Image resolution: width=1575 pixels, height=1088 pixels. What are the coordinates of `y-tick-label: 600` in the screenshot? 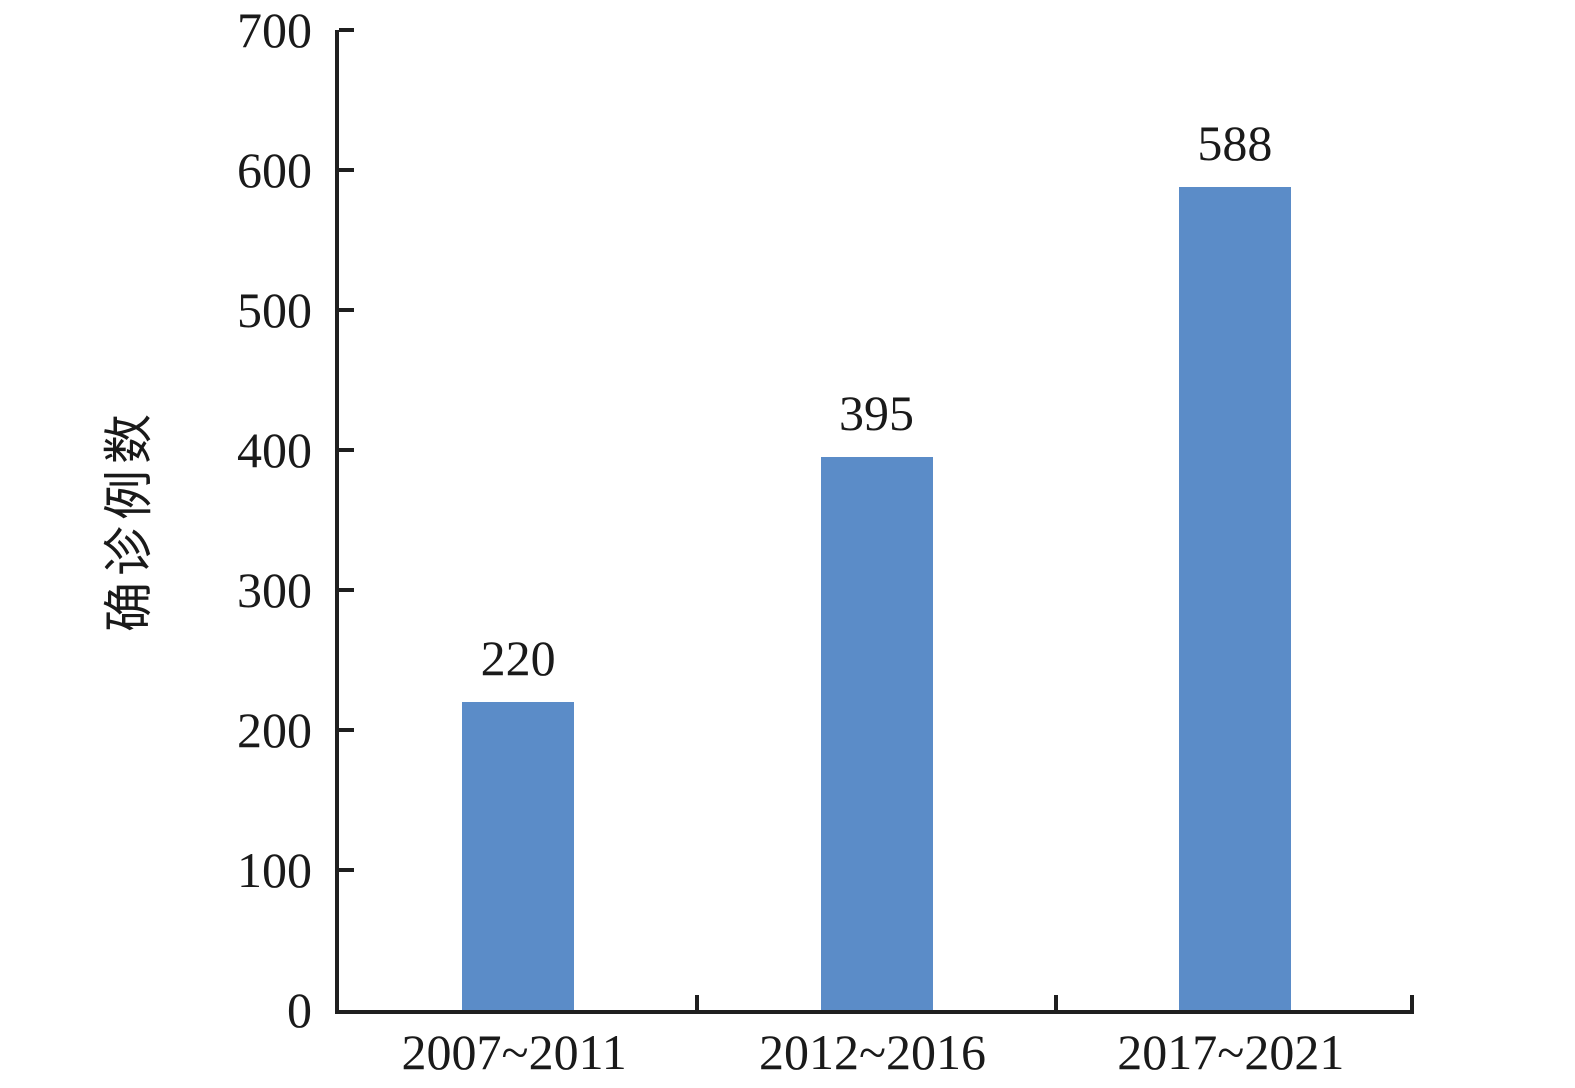 It's located at (274, 170).